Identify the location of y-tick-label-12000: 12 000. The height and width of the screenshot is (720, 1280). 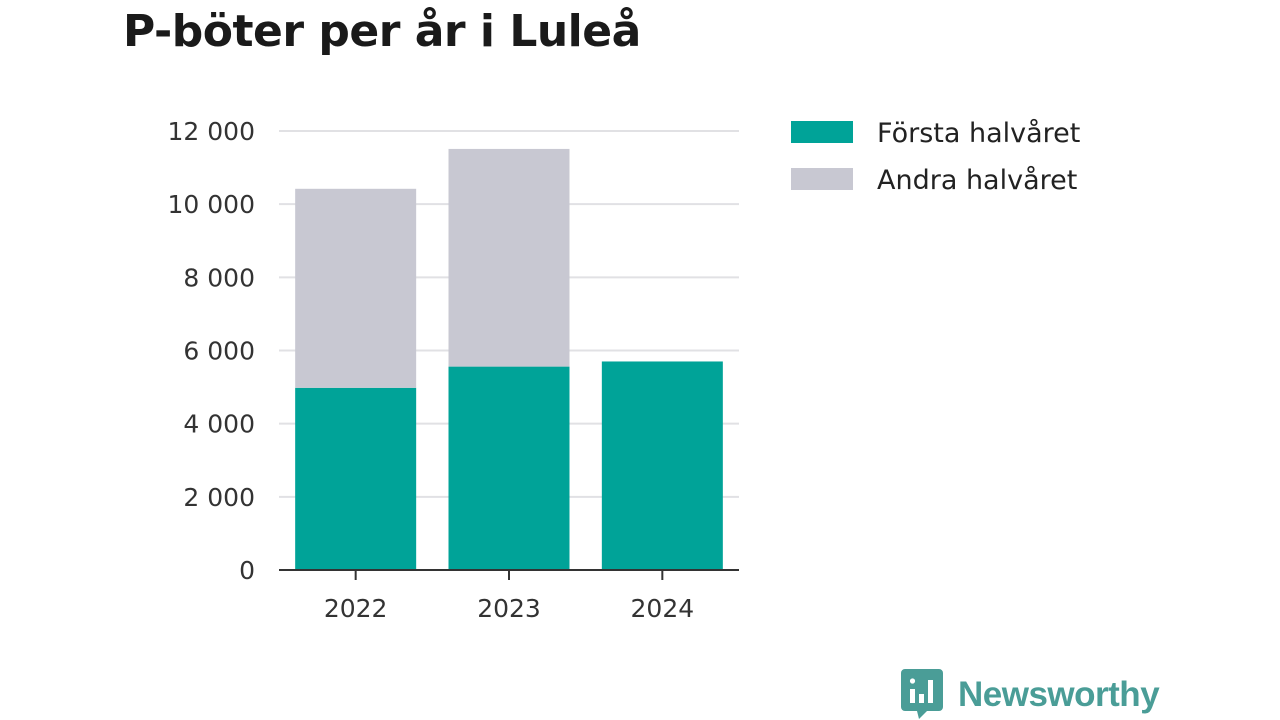
(211, 131).